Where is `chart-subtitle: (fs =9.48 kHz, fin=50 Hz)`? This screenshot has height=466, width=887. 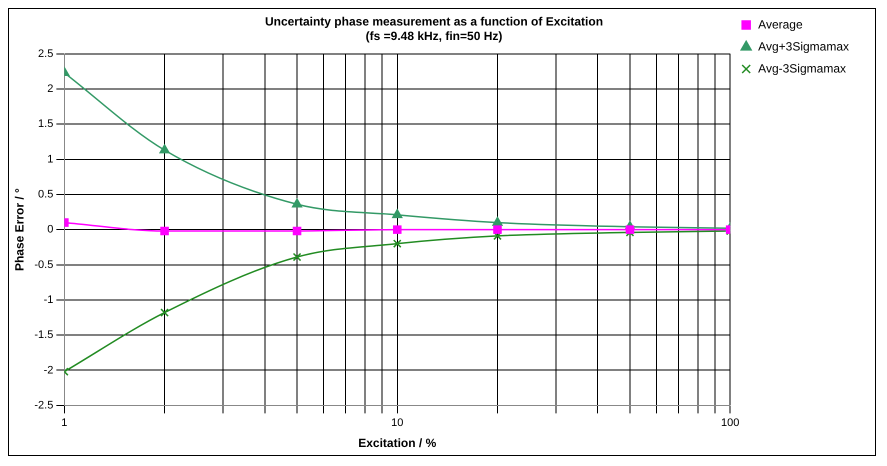 chart-subtitle: (fs =9.48 kHz, fin=50 Hz) is located at coordinates (434, 35).